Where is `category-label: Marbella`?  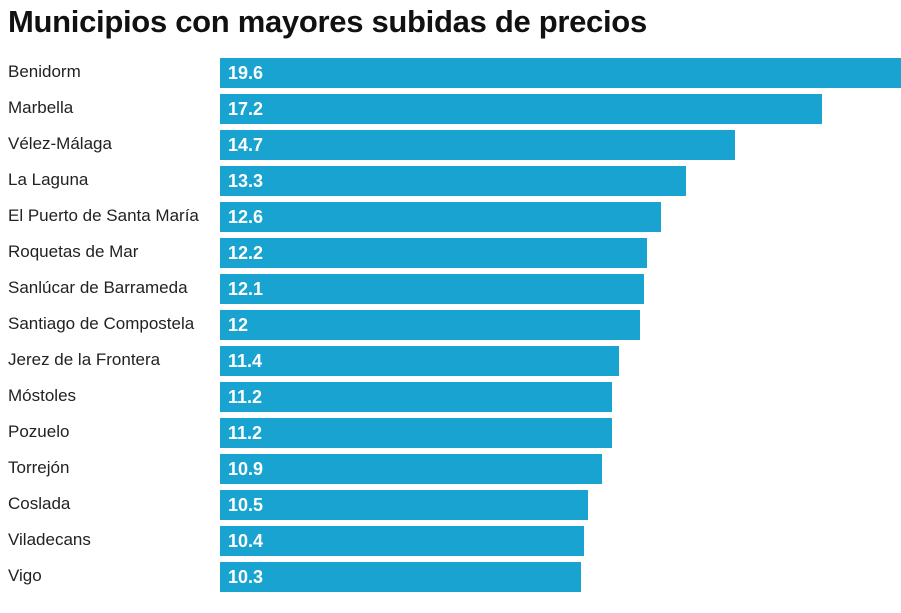 category-label: Marbella is located at coordinates (41, 107).